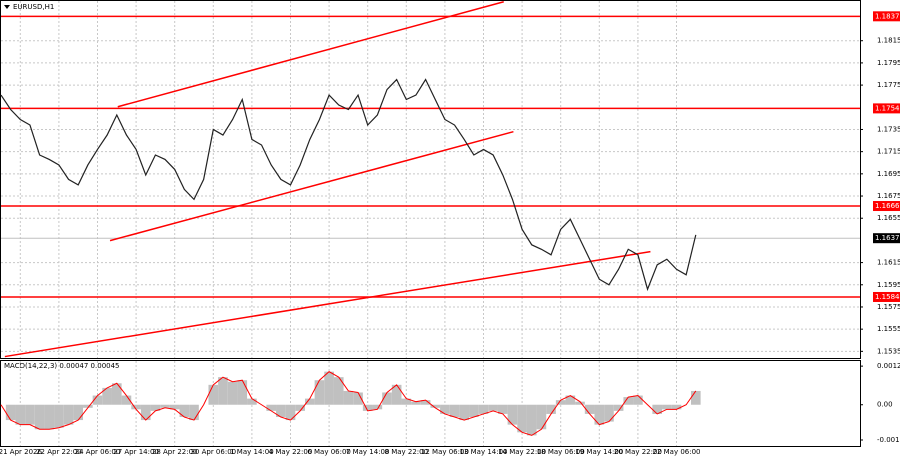  I want to click on level-label: 1.1837, so click(887, 16).